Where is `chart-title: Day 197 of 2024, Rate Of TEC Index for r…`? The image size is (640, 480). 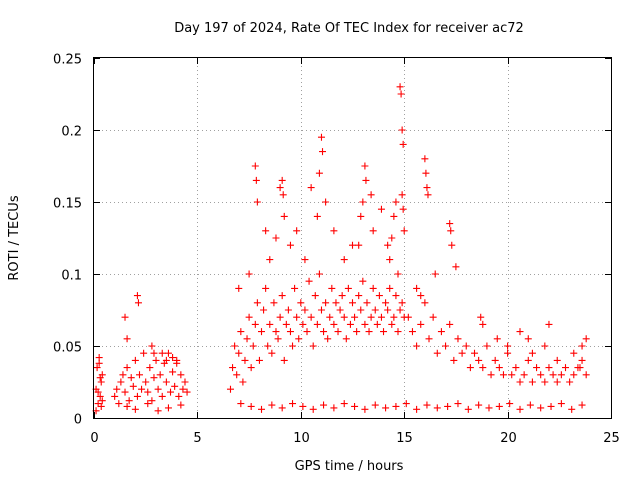
chart-title: Day 197 of 2024, Rate Of TEC Index for r… is located at coordinates (349, 28).